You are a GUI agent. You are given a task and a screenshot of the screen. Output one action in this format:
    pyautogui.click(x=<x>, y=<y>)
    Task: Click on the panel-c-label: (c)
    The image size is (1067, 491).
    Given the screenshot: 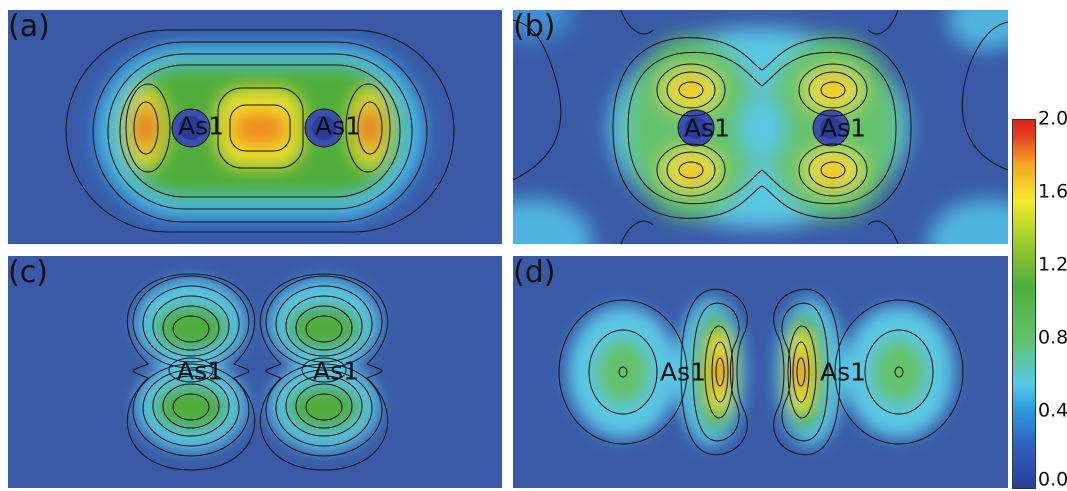 What is the action you would take?
    pyautogui.click(x=28, y=273)
    